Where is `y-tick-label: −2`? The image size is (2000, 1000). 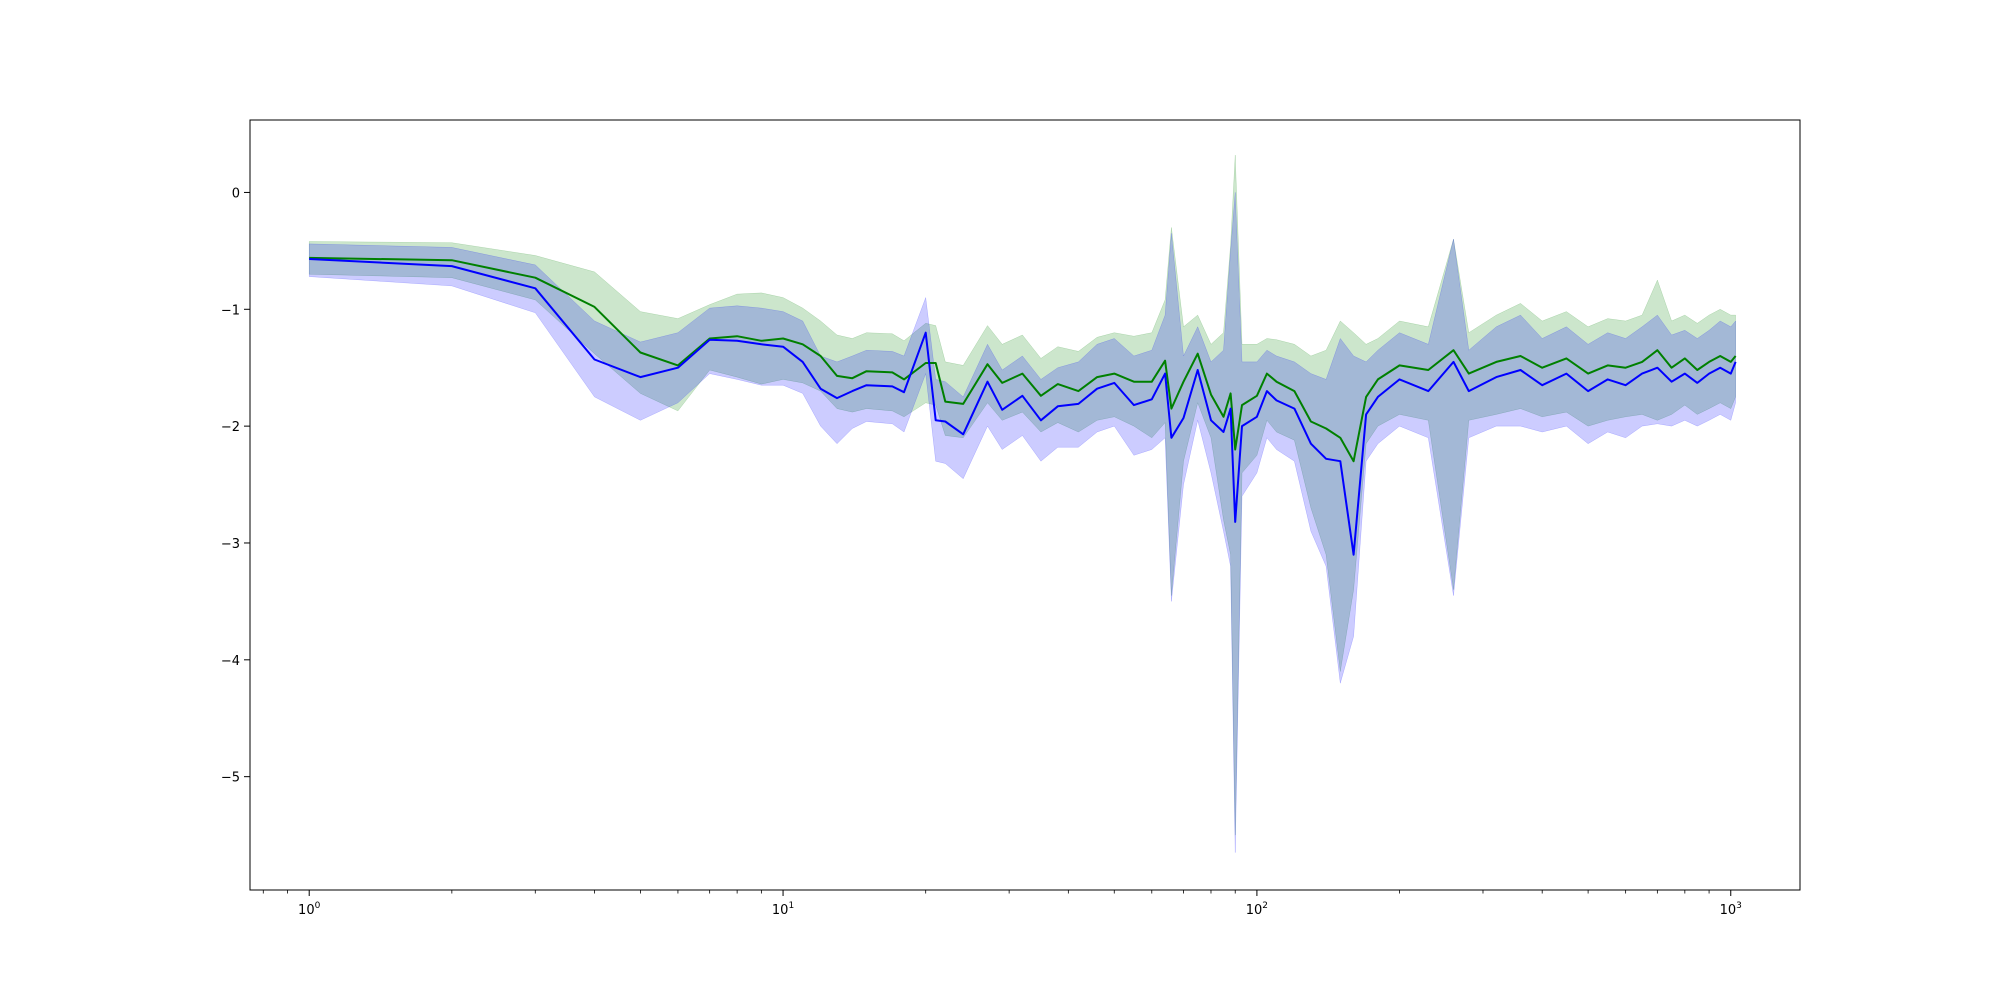
y-tick-label: −2 is located at coordinates (230, 427).